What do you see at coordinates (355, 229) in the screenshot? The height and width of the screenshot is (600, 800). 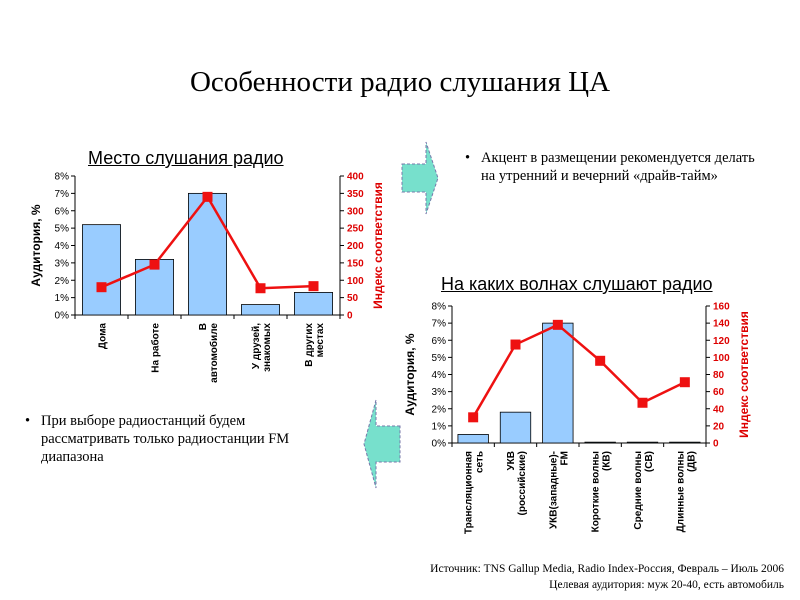 I see `y-tick-label-right: 250` at bounding box center [355, 229].